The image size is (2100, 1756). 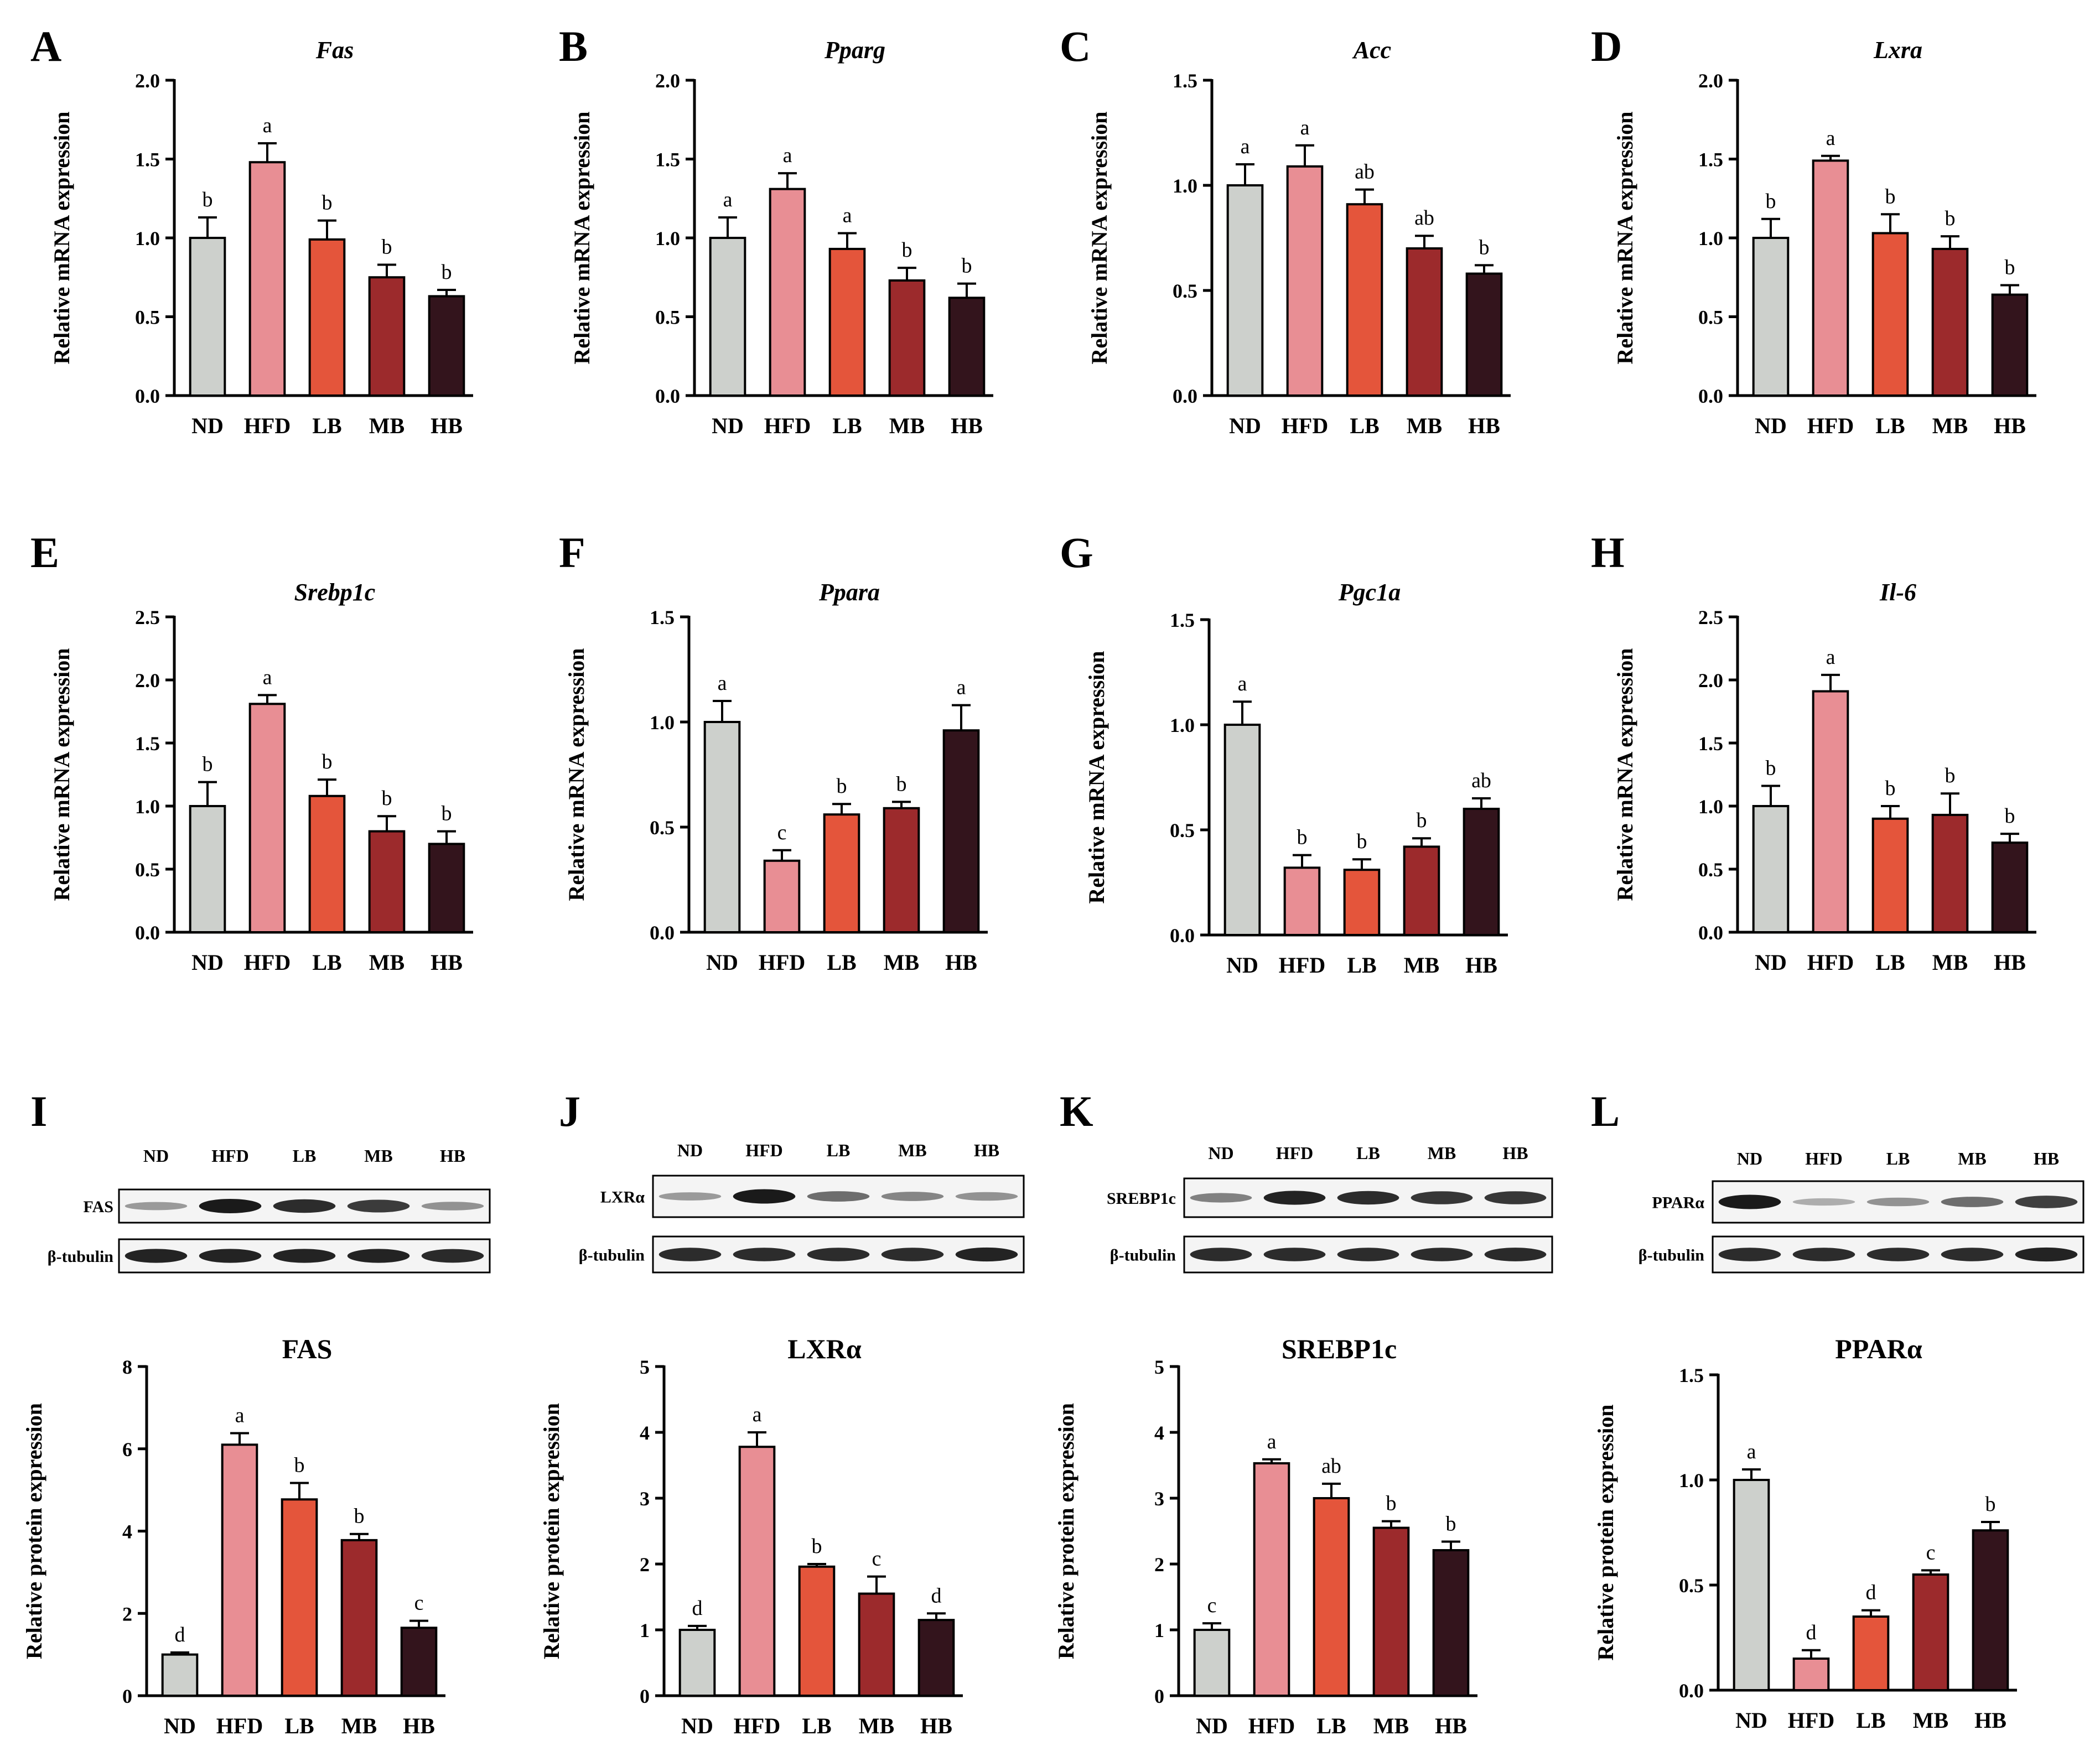 What do you see at coordinates (269, 1210) in the screenshot?
I see `western-blot-i: ND HFD LB MB HB FAS β-tubulin` at bounding box center [269, 1210].